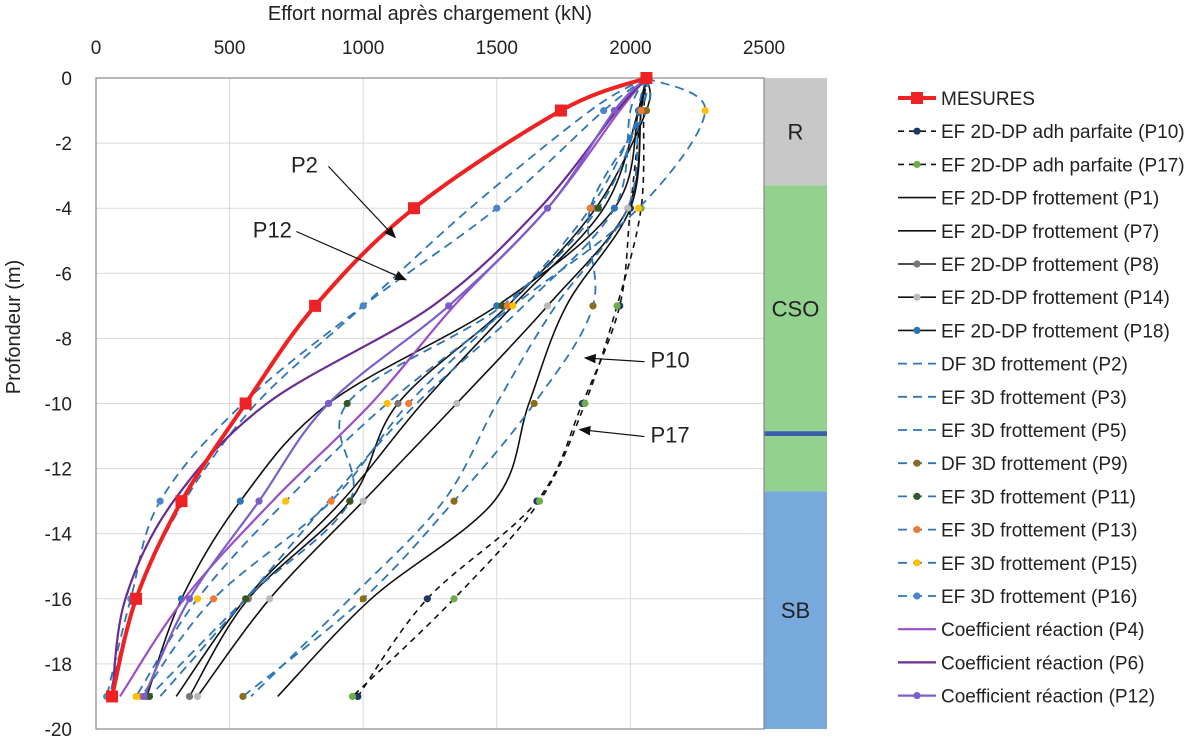 The height and width of the screenshot is (744, 1200). I want to click on legend-label: EF 2D-DP frottement (P7), so click(1050, 232).